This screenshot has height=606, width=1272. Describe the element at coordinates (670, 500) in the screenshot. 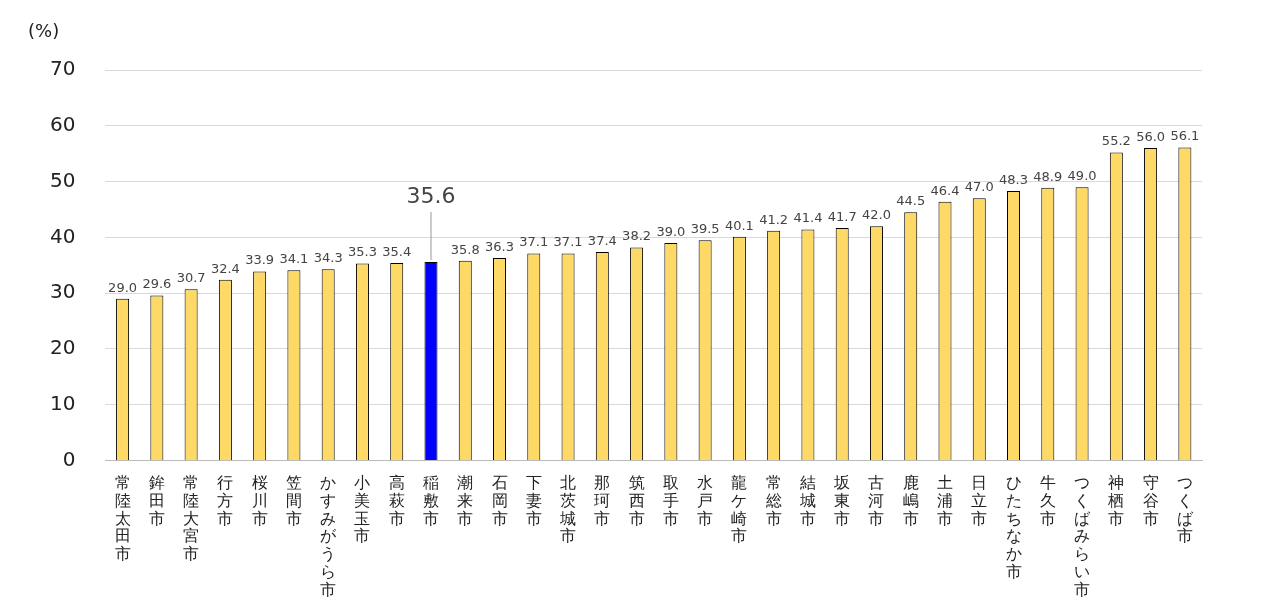

I see `x-tick-label: 取手市` at that location.